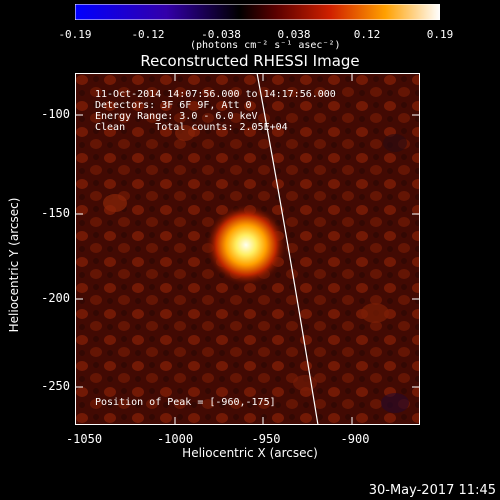  Describe the element at coordinates (185, 402) in the screenshot. I see `info-peak-position: Position of Peak = [-960,-175]` at that location.